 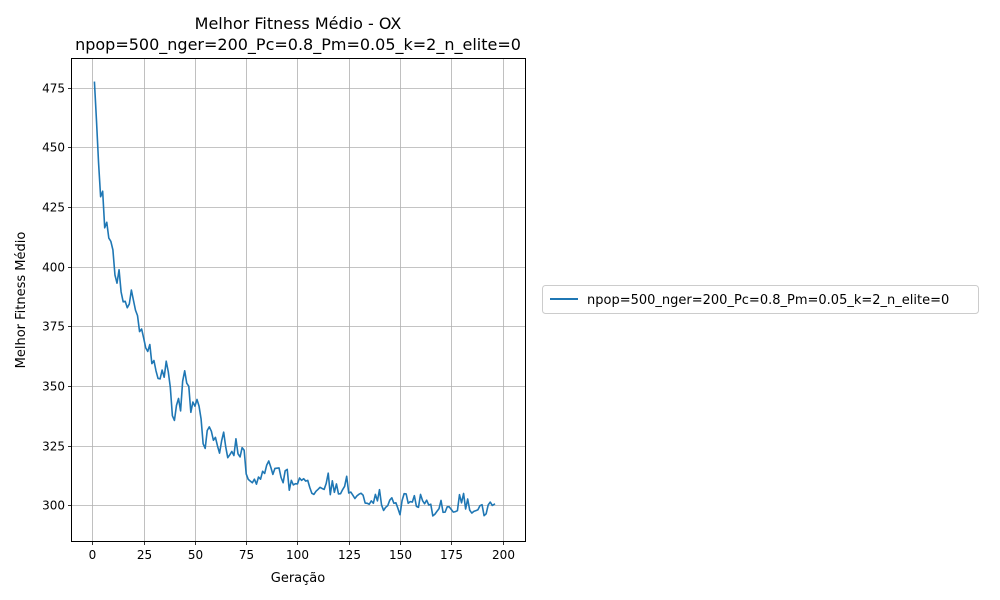 I want to click on y-tick-label: 325, so click(x=53, y=447).